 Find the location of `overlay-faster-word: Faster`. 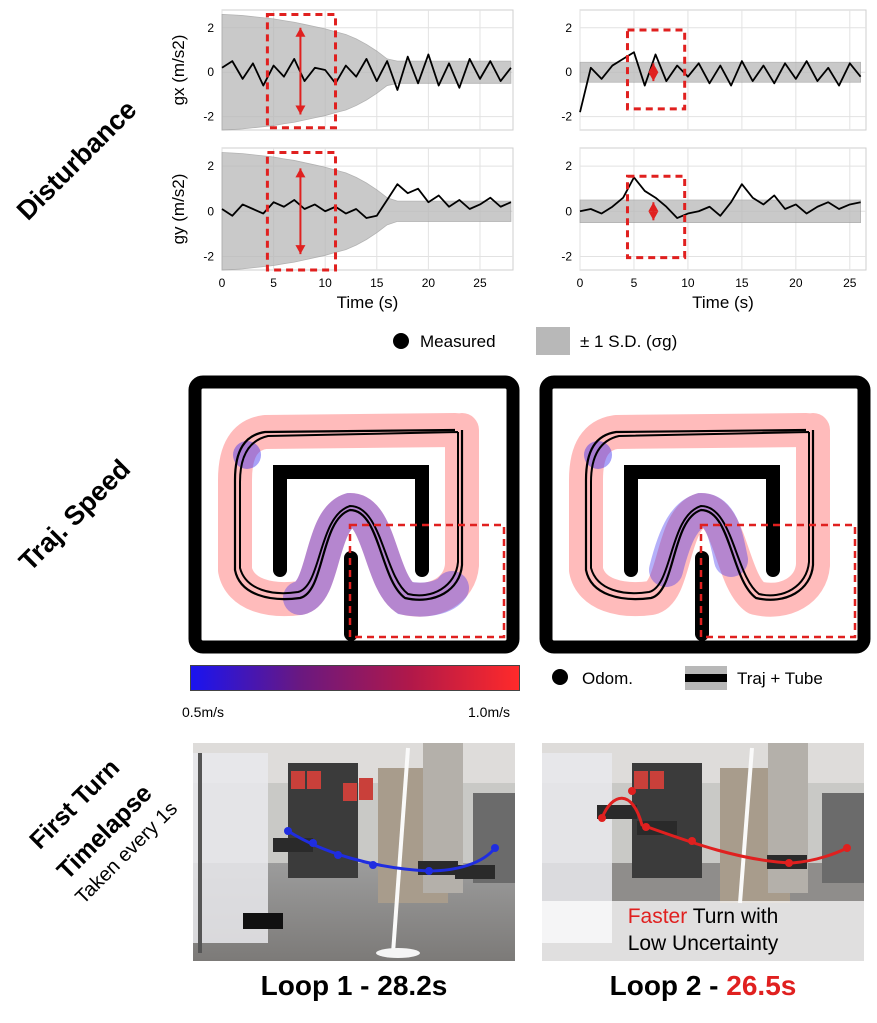

overlay-faster-word: Faster is located at coordinates (657, 916).